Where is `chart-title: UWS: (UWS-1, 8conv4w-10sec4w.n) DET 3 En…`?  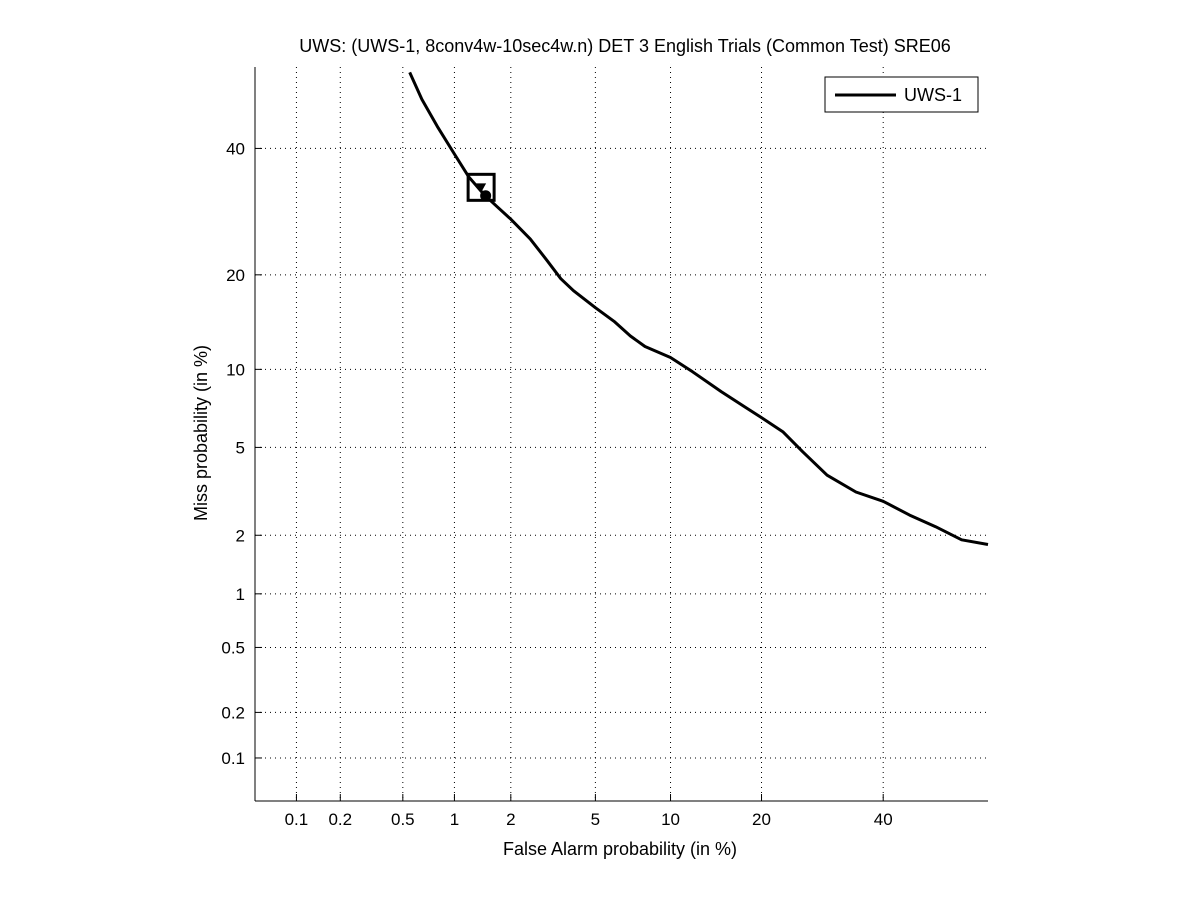 chart-title: UWS: (UWS-1, 8conv4w-10sec4w.n) DET 3 En… is located at coordinates (625, 46).